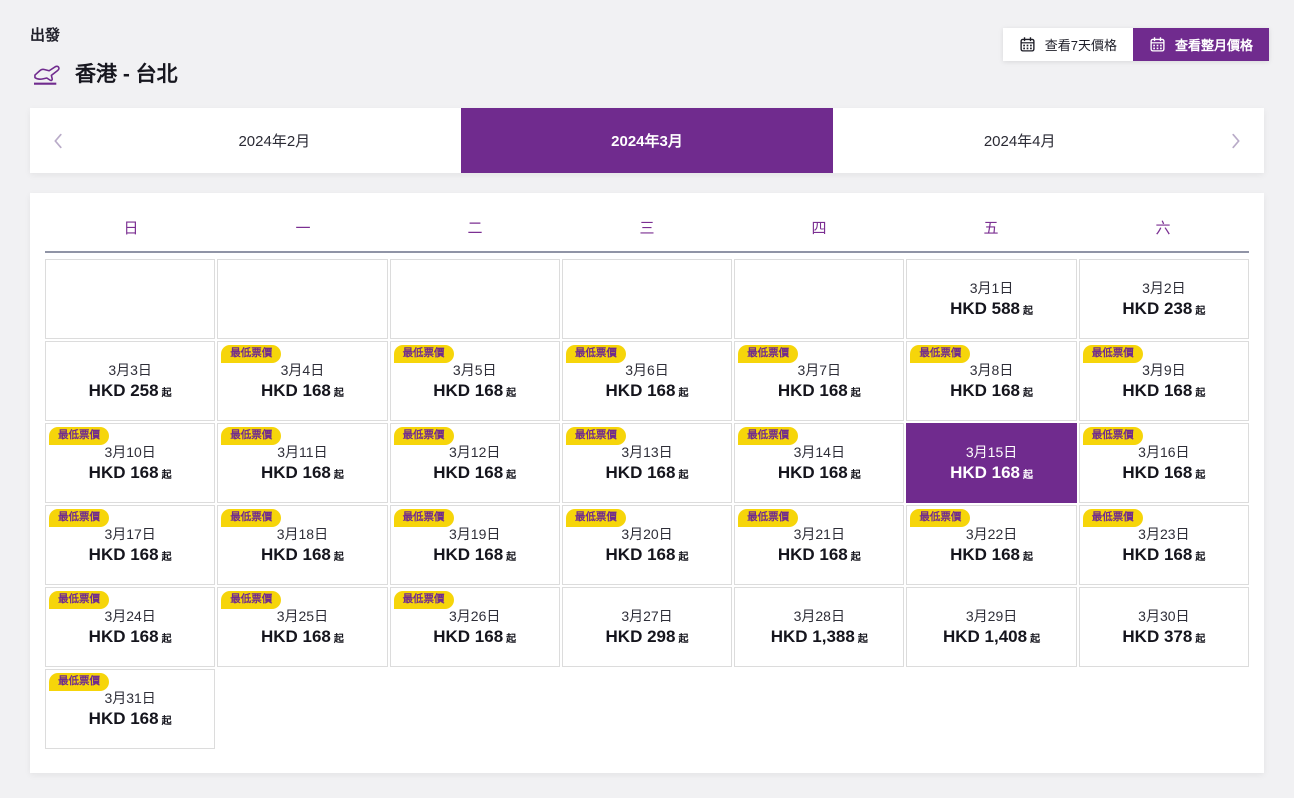  What do you see at coordinates (126, 74) in the screenshot?
I see `route-title: 香港 - 台北` at bounding box center [126, 74].